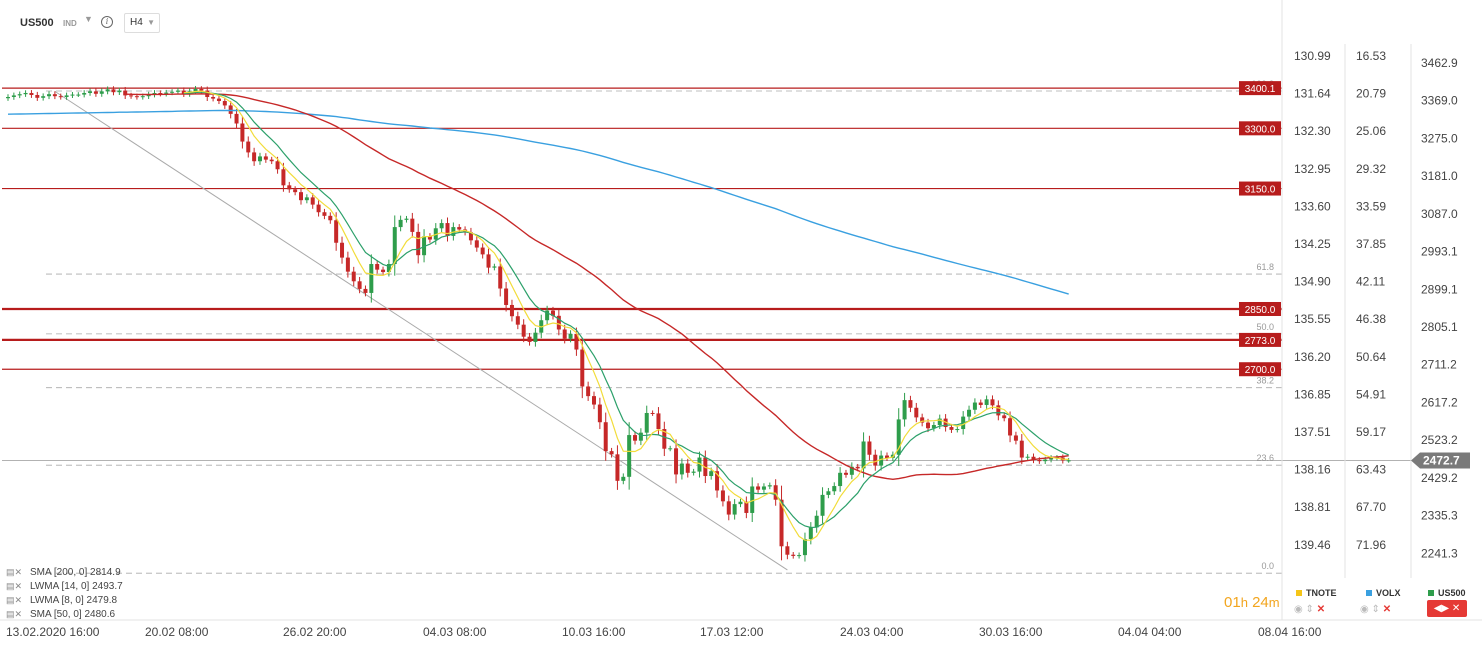  Describe the element at coordinates (1298, 609) in the screenshot. I see `eye-icon: ◉` at that location.